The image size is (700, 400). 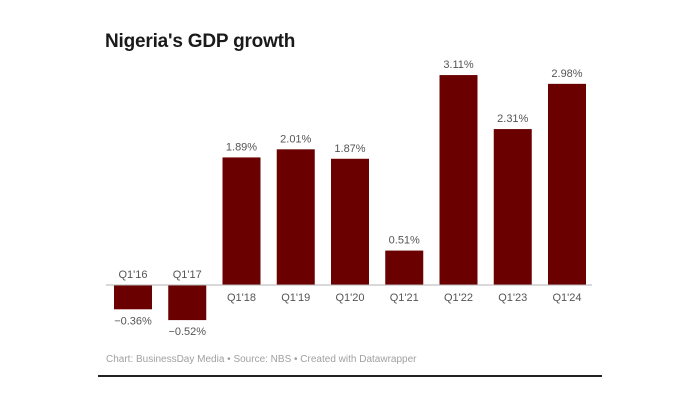 What do you see at coordinates (512, 119) in the screenshot?
I see `value-label: 2.31%` at bounding box center [512, 119].